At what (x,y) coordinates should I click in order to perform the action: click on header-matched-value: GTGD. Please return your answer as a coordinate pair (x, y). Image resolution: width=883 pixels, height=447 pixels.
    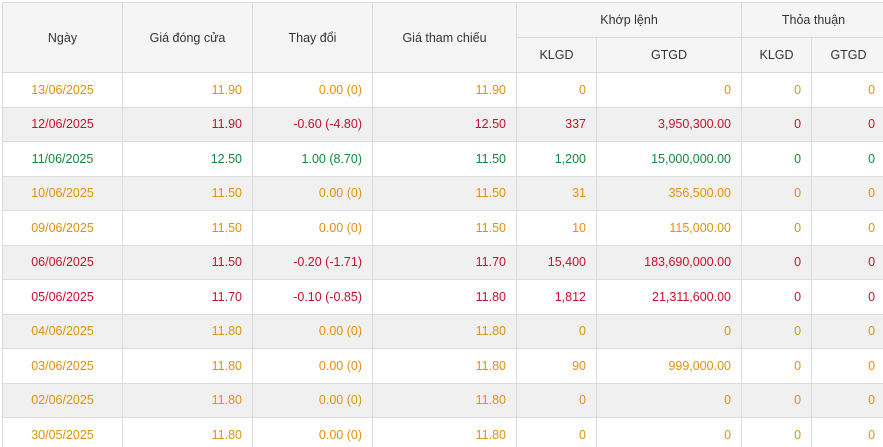
    Looking at the image, I should click on (669, 55).